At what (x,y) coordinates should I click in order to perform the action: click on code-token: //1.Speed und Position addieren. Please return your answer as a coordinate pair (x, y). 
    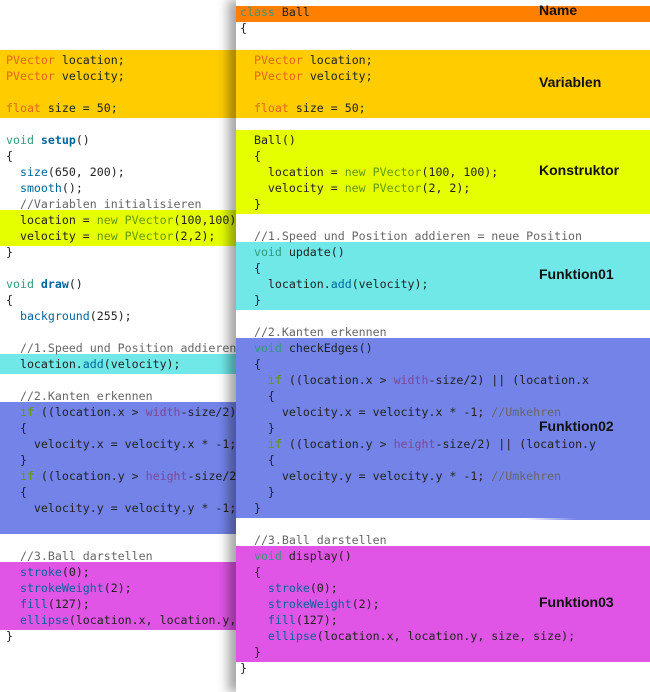
    Looking at the image, I should click on (121, 348).